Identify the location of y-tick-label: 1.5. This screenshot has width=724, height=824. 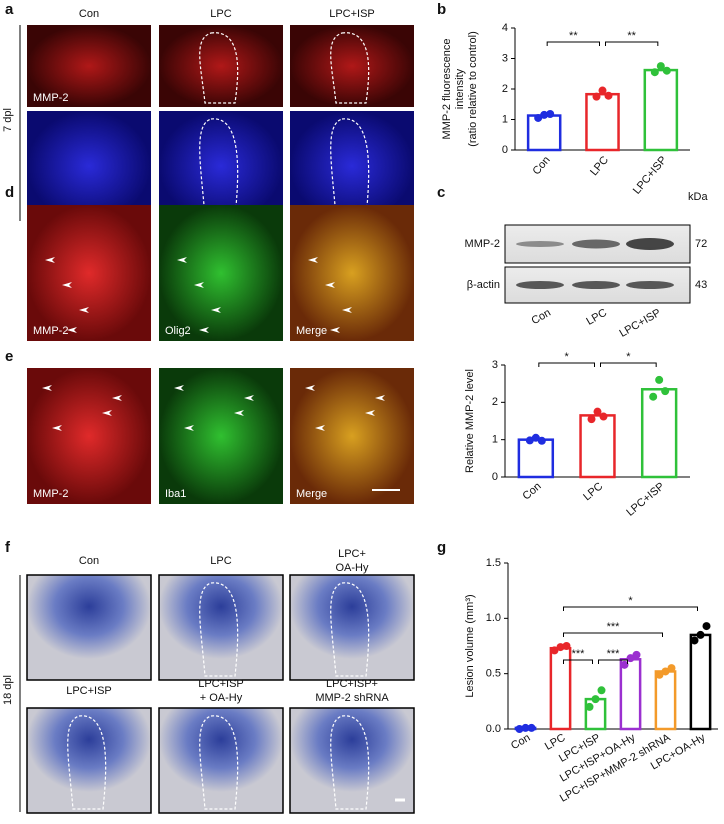
(493, 563).